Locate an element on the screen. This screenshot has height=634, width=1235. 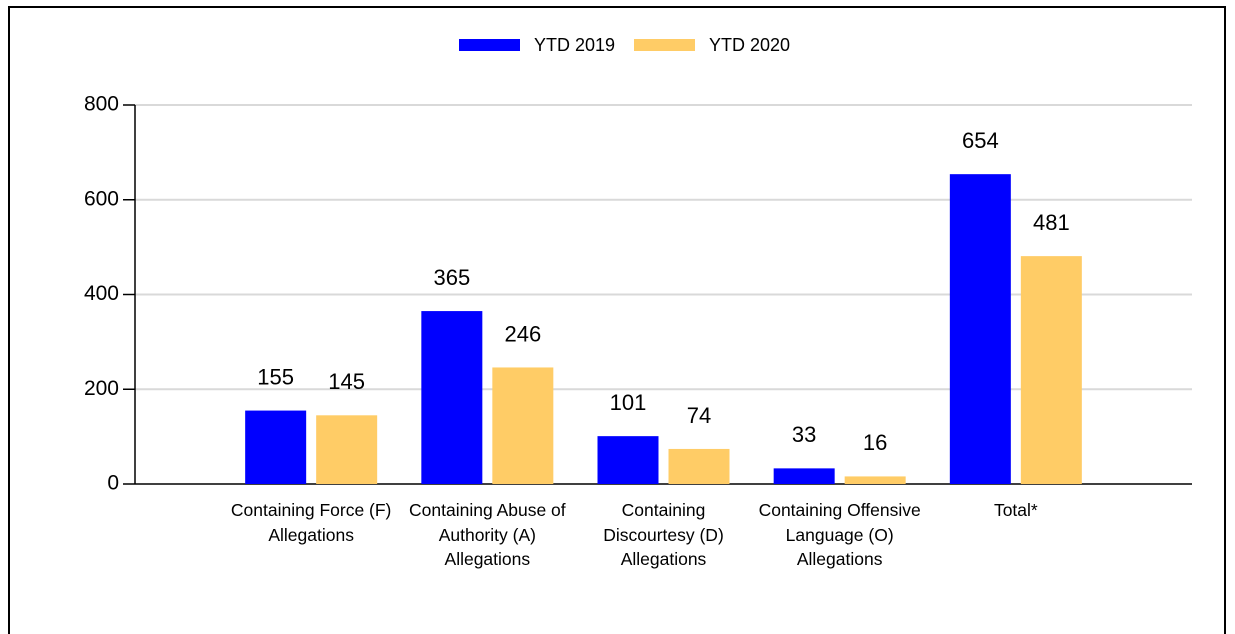
legend-label: YTD 2020 is located at coordinates (749, 45).